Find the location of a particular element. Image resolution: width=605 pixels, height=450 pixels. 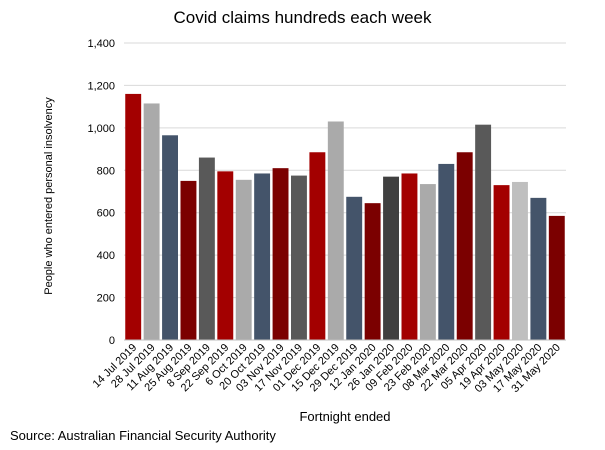

x-axis-label: Fortnight ended is located at coordinates (345, 416).